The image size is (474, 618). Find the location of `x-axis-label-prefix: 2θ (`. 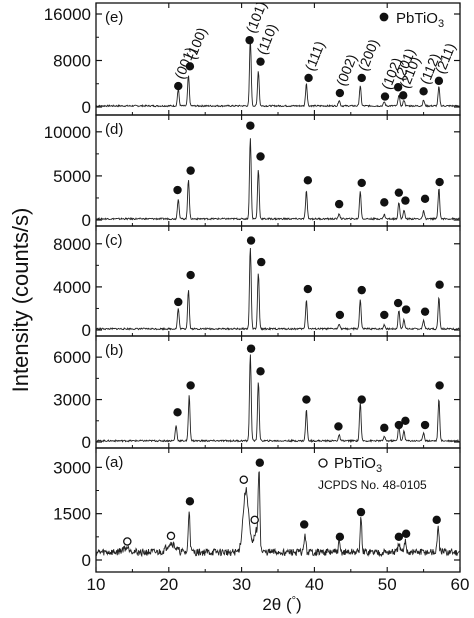

x-axis-label-prefix: 2θ ( is located at coordinates (277, 604).